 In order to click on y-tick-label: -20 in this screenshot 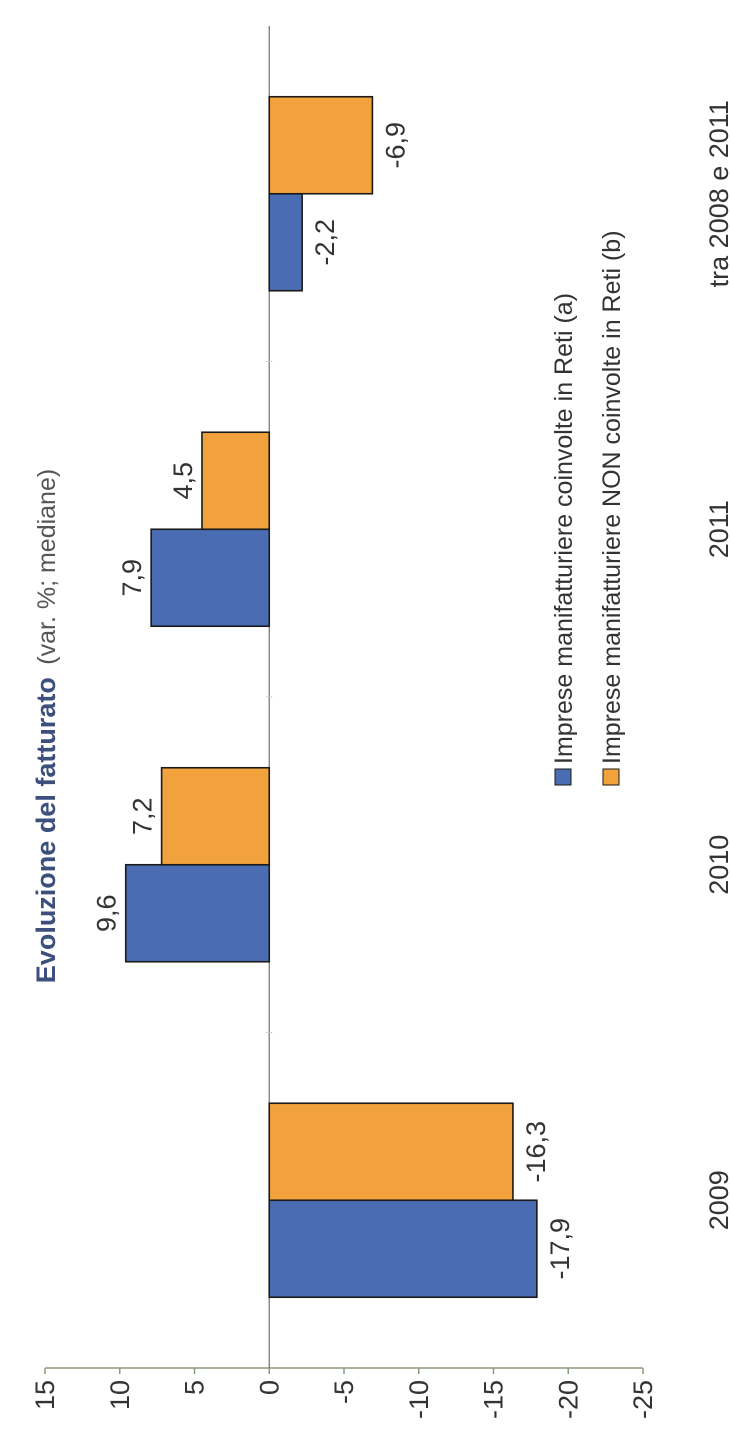, I will do `click(568, 1399)`.